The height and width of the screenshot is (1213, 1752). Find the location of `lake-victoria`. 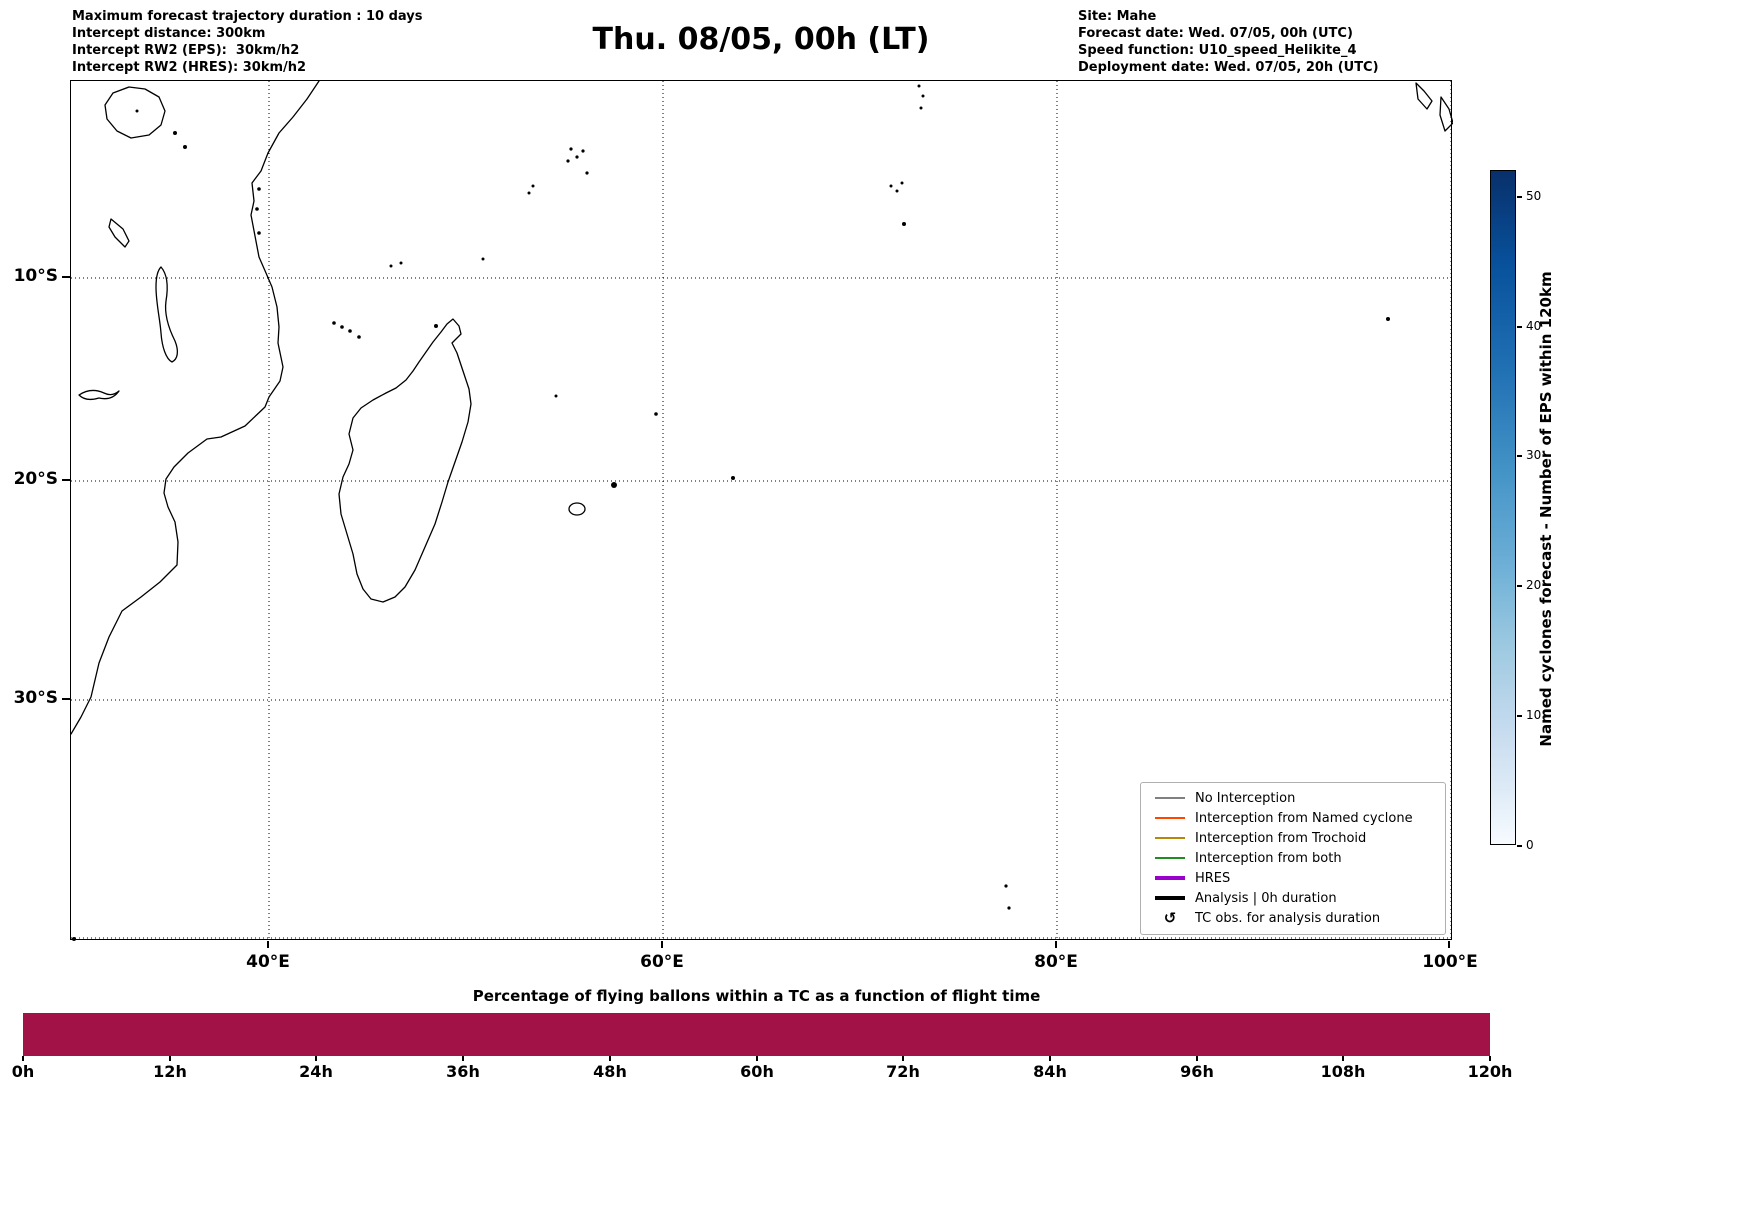

lake-victoria is located at coordinates (135, 112).